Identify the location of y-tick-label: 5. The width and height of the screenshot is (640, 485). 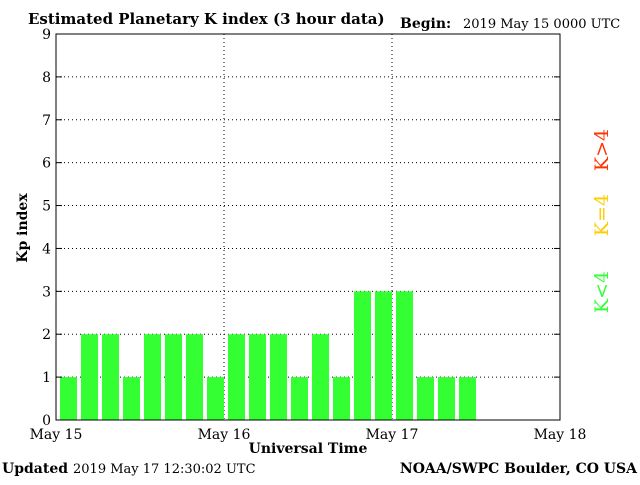
(46, 207).